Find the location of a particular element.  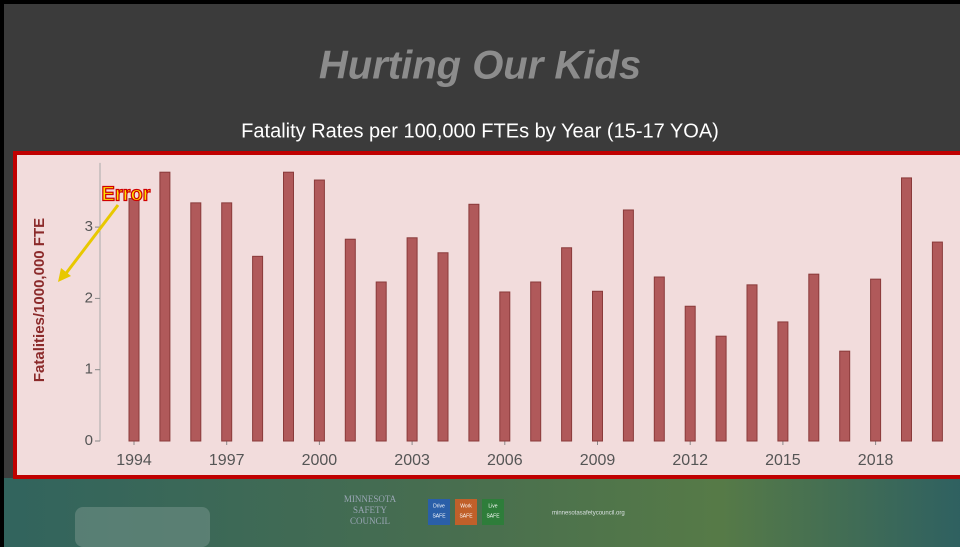

footer-org: COUNCIL is located at coordinates (370, 521).